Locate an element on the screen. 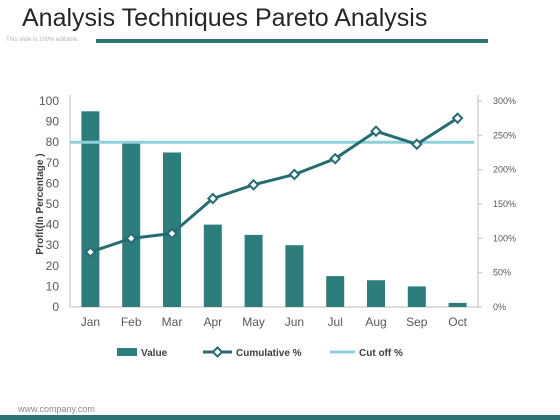  legend-label-value: Value is located at coordinates (154, 353).